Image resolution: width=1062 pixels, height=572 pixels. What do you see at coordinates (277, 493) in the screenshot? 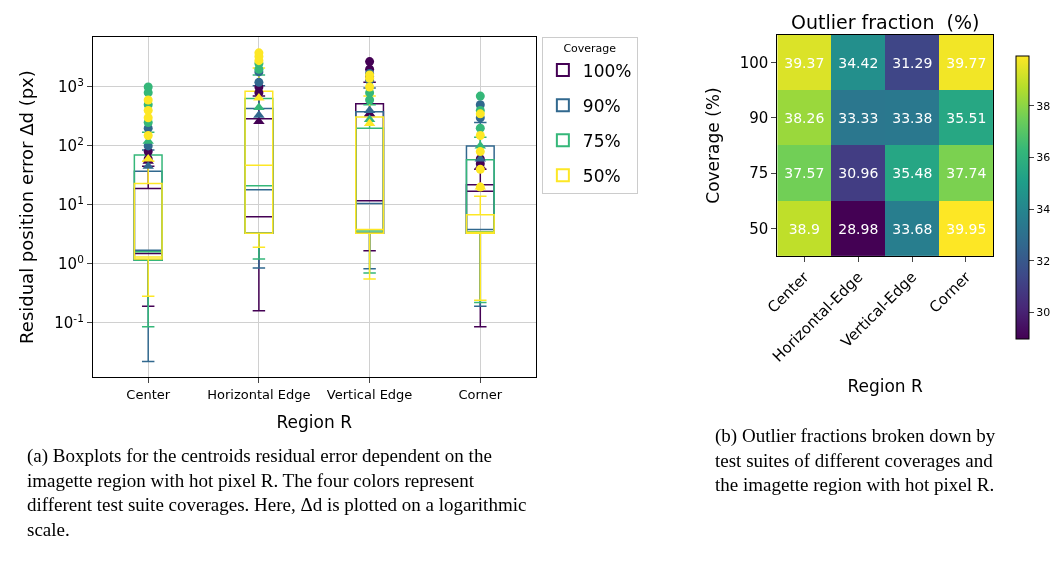
I see `text: (a) Boxplots for the centroids residual error dependent on the imagette region with hot pixel R. The four colors represent different test suite coverages. Here, Δd is plotted on a logarithmic scale.` at bounding box center [277, 493].